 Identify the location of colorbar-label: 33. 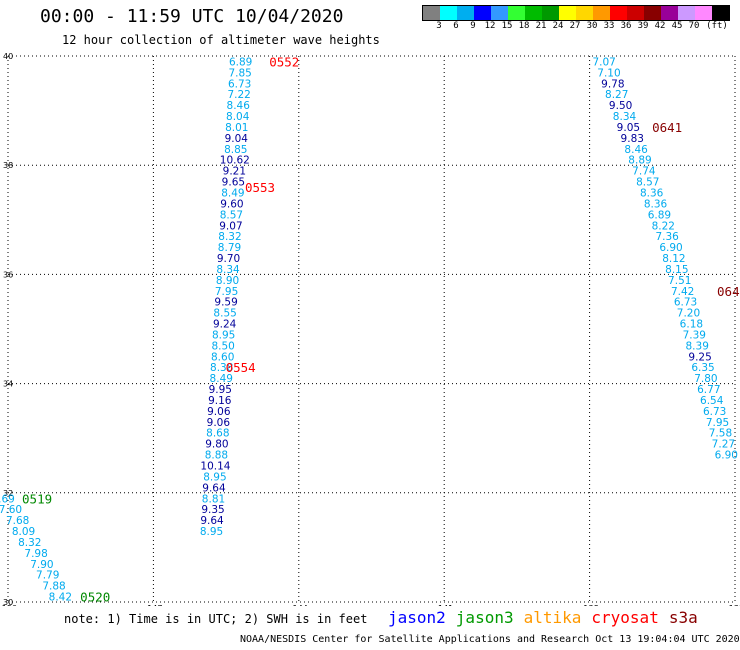
(609, 26).